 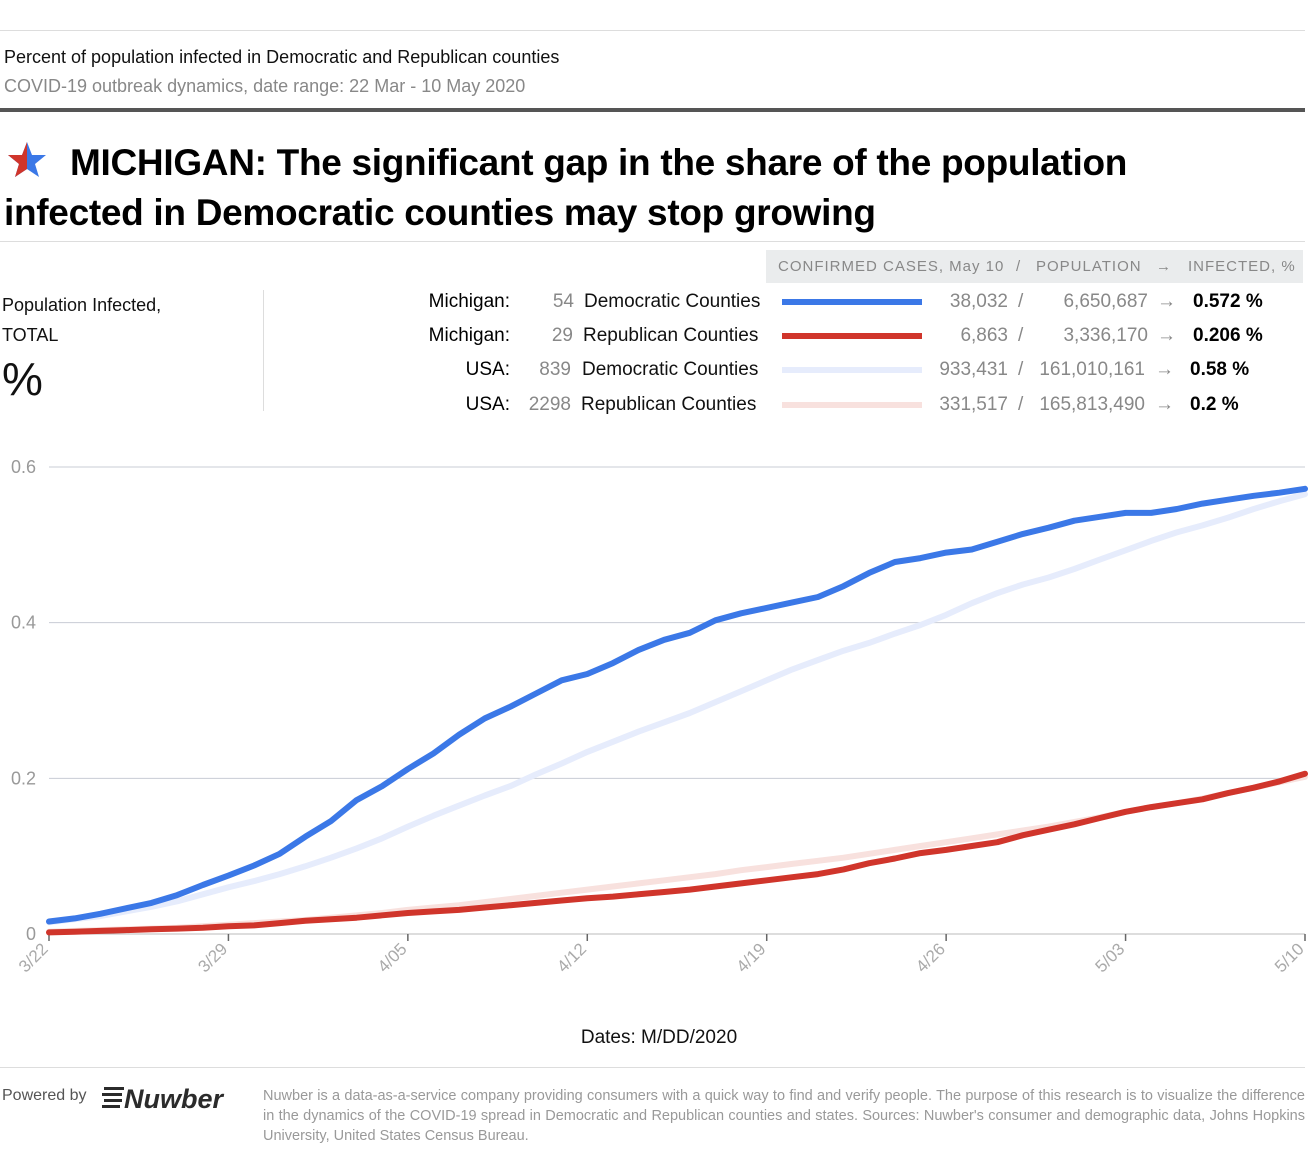 What do you see at coordinates (751, 957) in the screenshot?
I see `x-tick-label: 4/19` at bounding box center [751, 957].